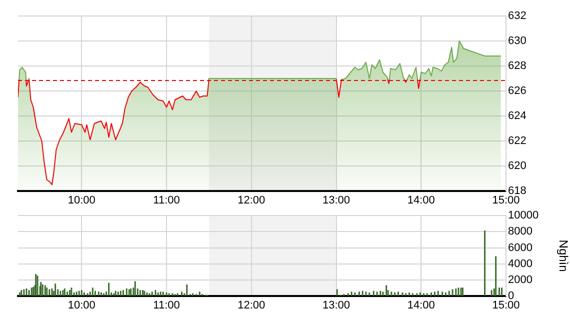 Image resolution: width=570 pixels, height=320 pixels. What do you see at coordinates (523, 216) in the screenshot?
I see `y-tick-label: 10000` at bounding box center [523, 216].